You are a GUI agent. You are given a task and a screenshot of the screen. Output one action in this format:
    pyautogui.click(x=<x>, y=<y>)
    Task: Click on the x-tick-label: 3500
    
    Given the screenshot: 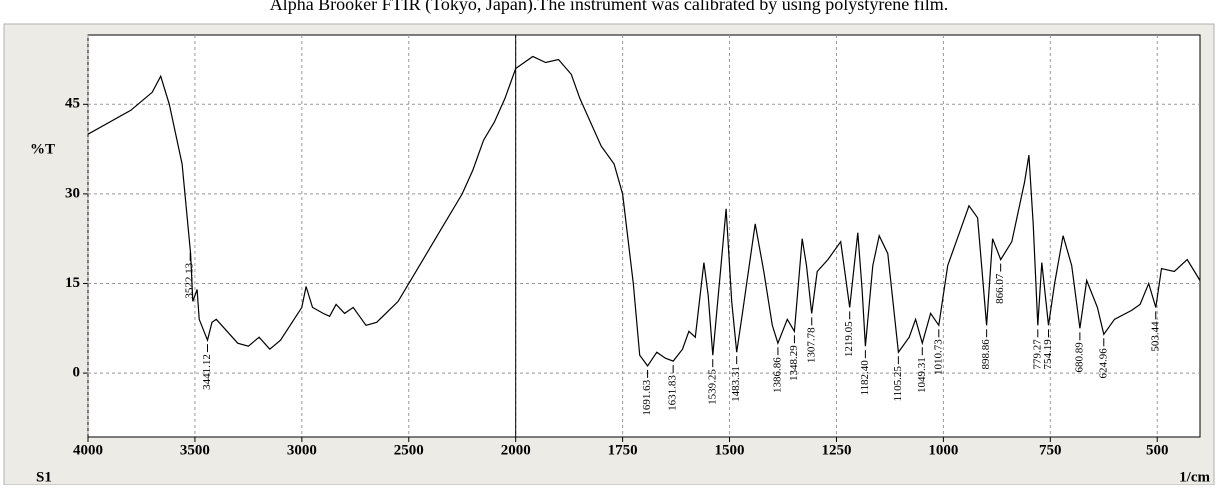 What is the action you would take?
    pyautogui.click(x=195, y=450)
    